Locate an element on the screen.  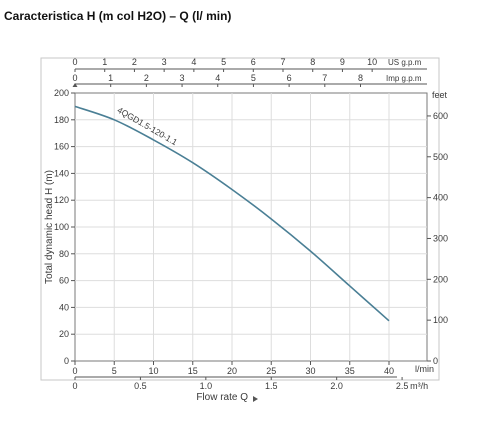
y-tick-label: 100 is located at coordinates (61, 227).